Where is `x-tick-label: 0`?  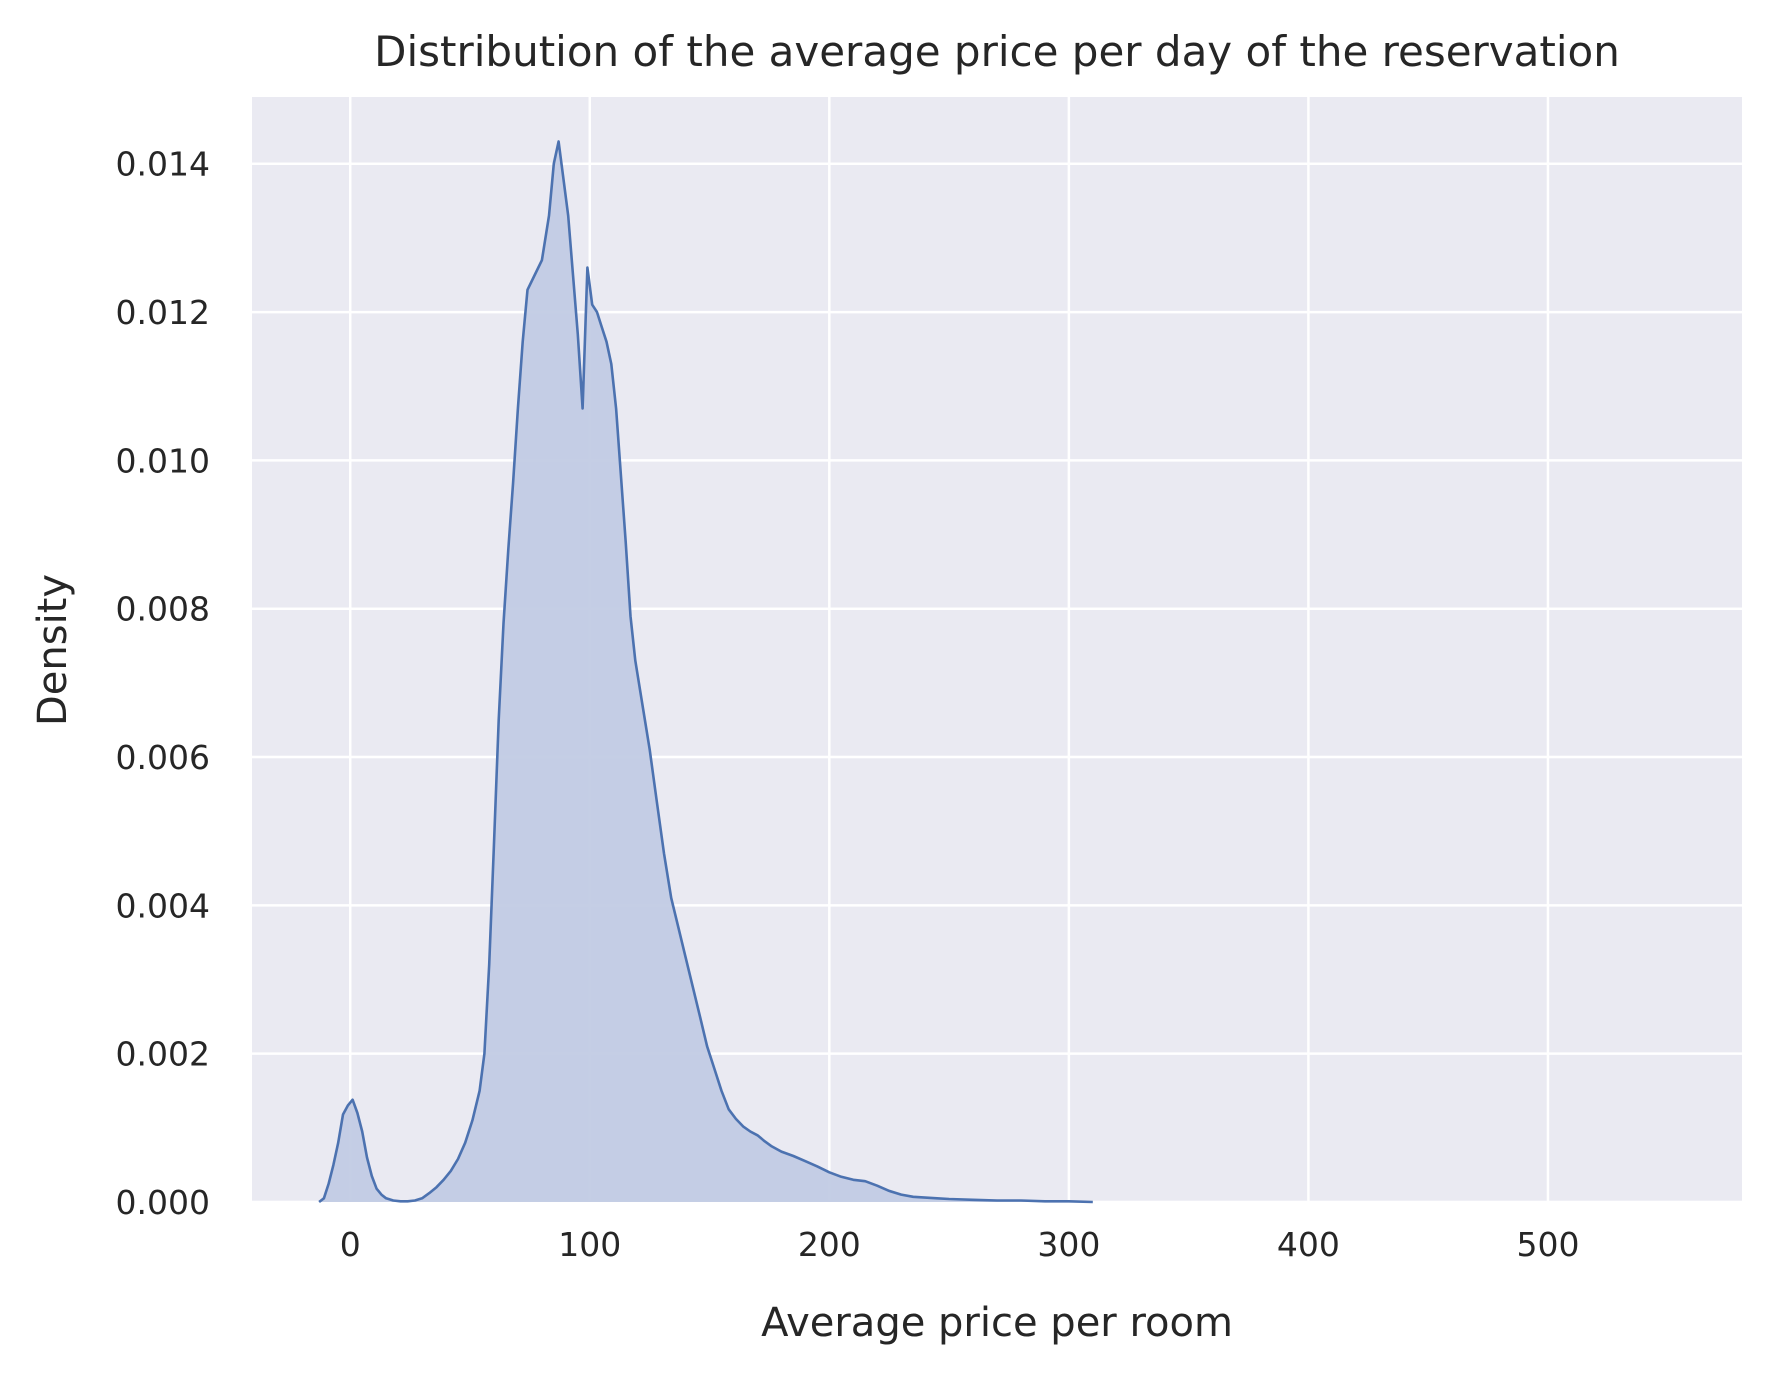 x-tick-label: 0 is located at coordinates (350, 1244).